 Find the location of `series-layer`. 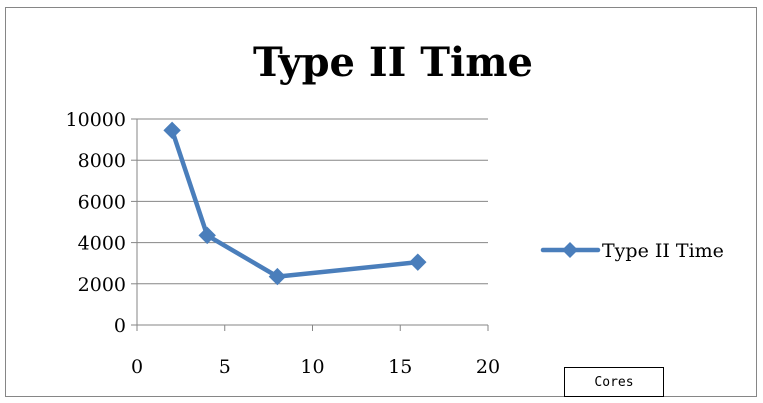

series-layer is located at coordinates (295, 203).